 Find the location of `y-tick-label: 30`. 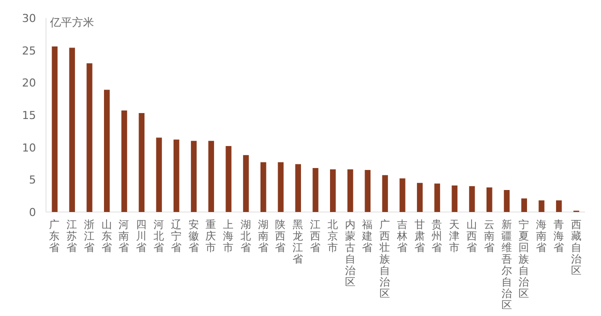

y-tick-label: 30 is located at coordinates (29, 18).